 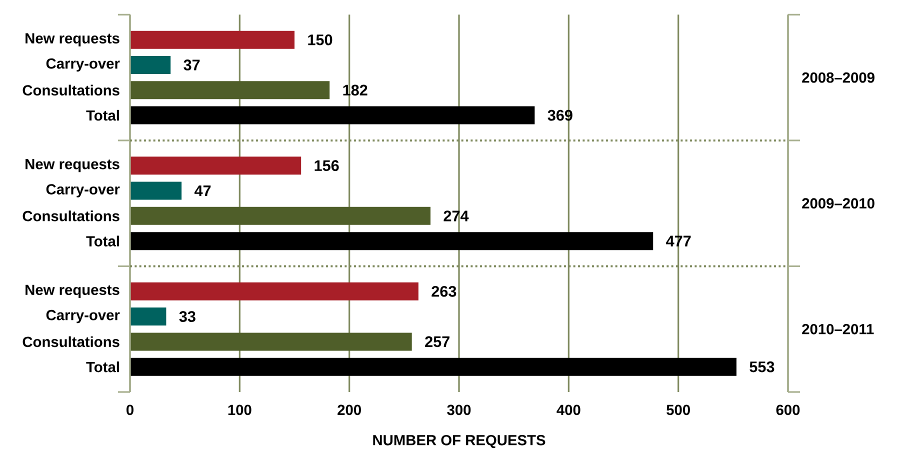 What do you see at coordinates (437, 342) in the screenshot?
I see `data-label: 257` at bounding box center [437, 342].